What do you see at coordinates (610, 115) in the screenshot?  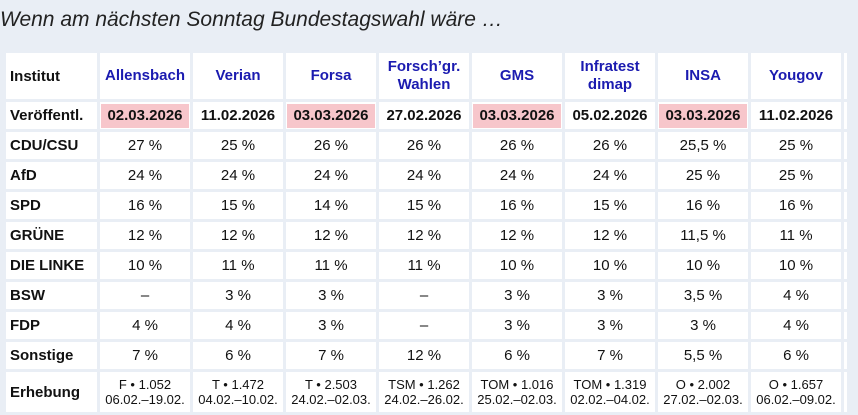 I see `published-date-cell: 05.02.2026` at bounding box center [610, 115].